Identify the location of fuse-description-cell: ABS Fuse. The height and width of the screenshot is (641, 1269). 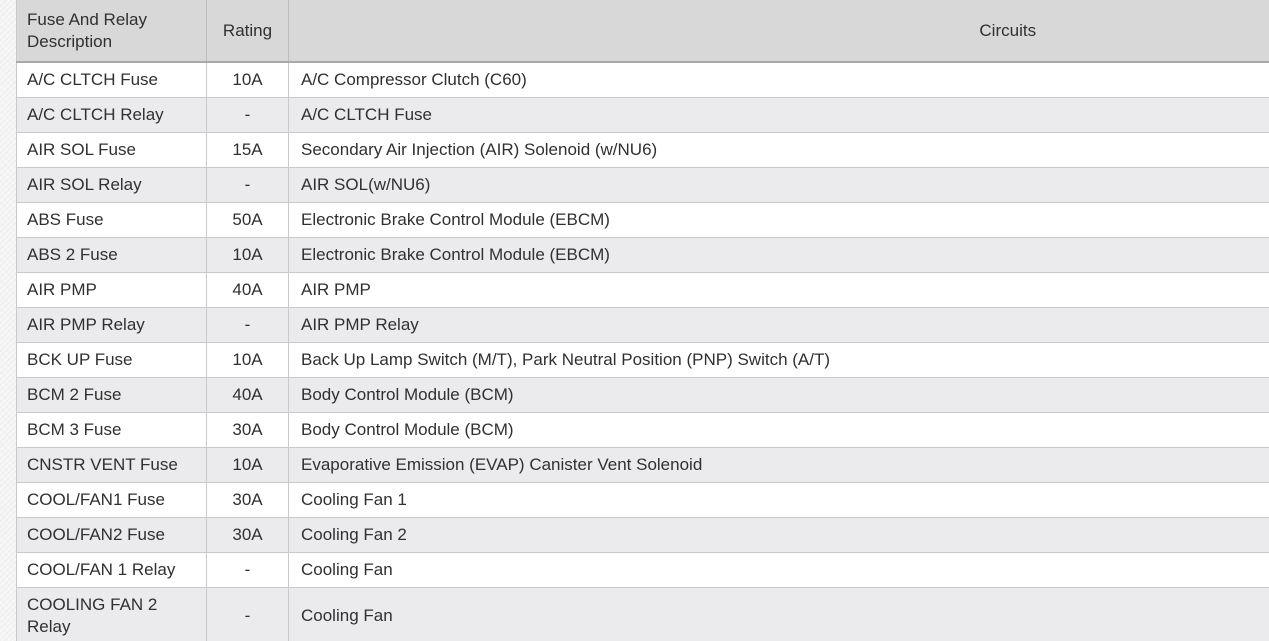
(111, 220).